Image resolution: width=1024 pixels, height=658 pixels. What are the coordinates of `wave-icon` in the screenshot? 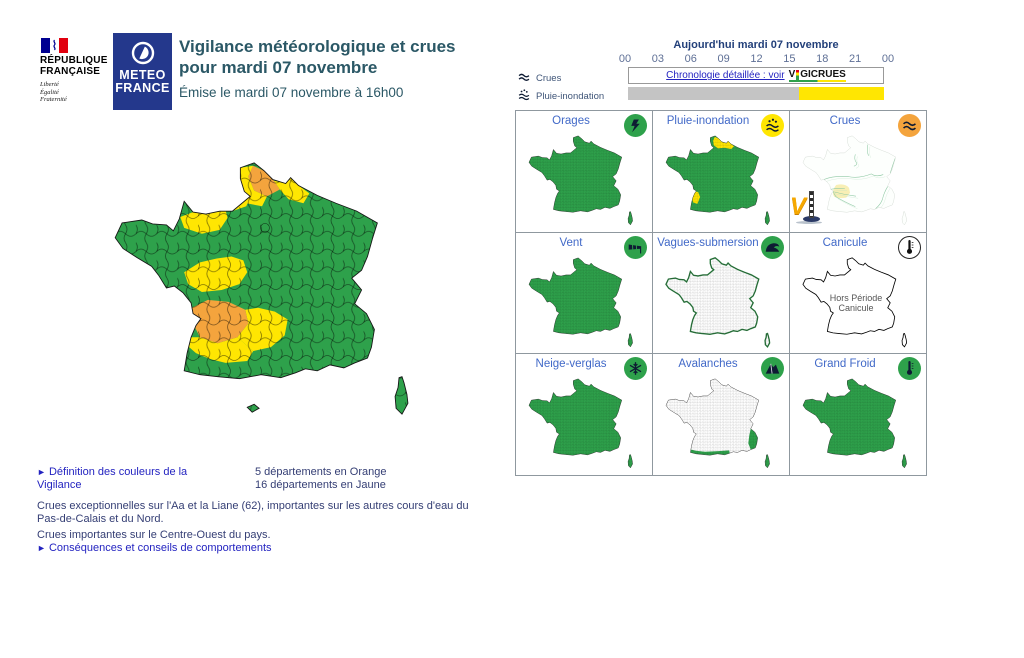 It's located at (772, 247).